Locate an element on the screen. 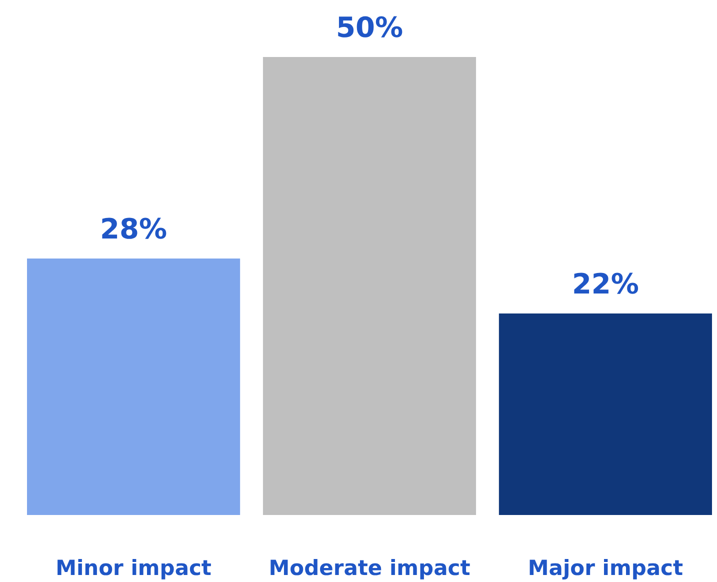 Image resolution: width=717 pixels, height=582 pixels. x-tick-label: Major impact is located at coordinates (606, 568).